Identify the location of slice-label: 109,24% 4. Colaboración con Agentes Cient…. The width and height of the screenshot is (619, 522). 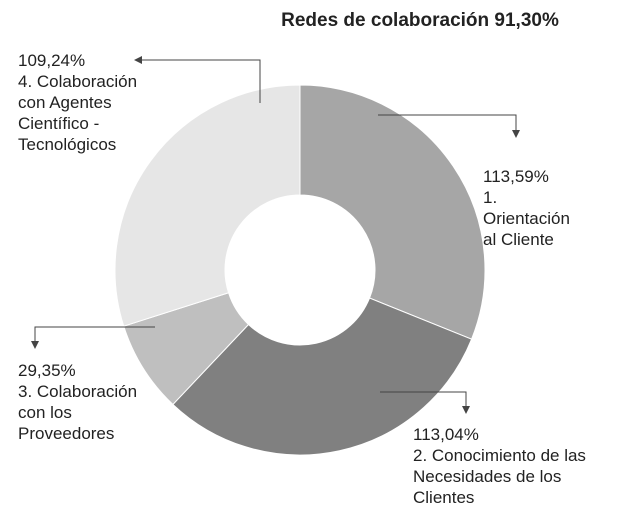
(88, 102).